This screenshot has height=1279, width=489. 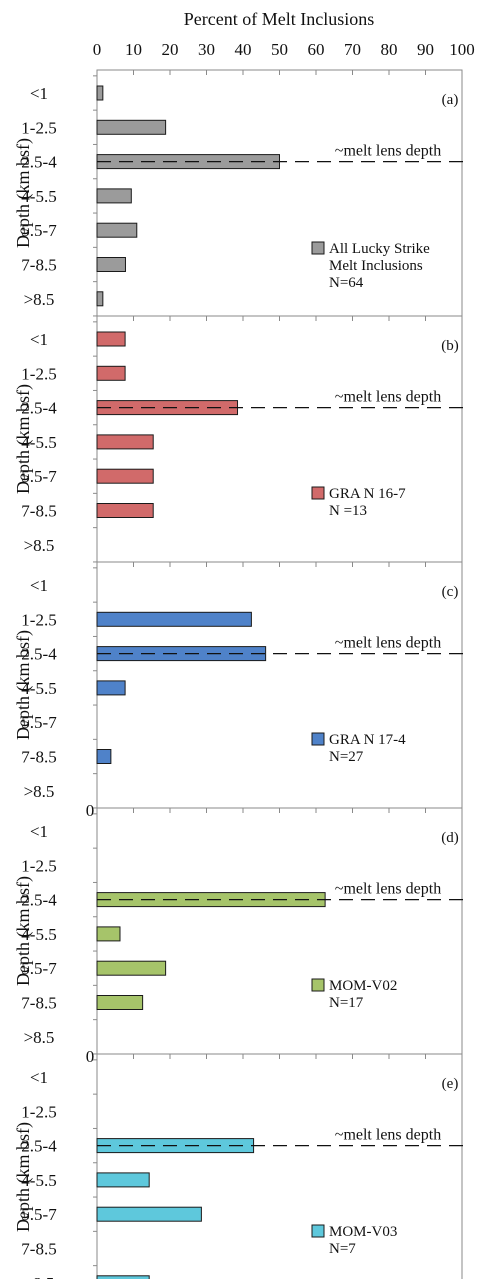 I want to click on legend-text: N =13, so click(x=348, y=511).